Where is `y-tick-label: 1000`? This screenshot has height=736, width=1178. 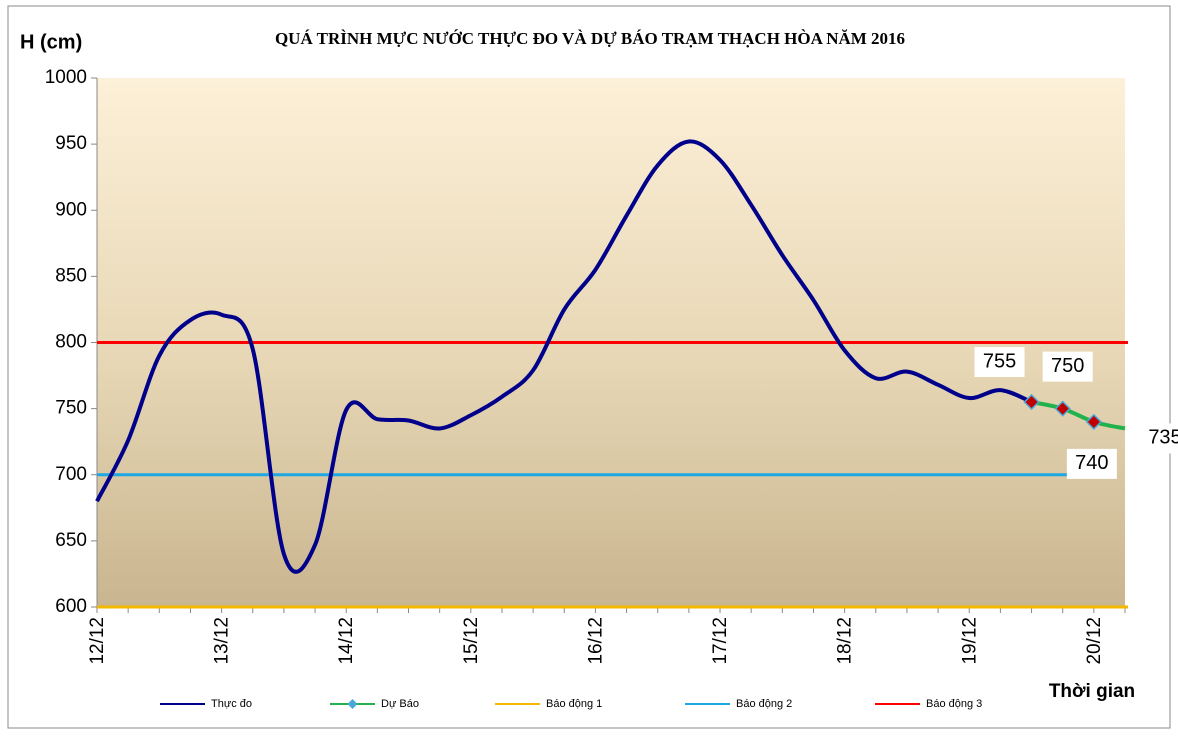
y-tick-label: 1000 is located at coordinates (66, 77).